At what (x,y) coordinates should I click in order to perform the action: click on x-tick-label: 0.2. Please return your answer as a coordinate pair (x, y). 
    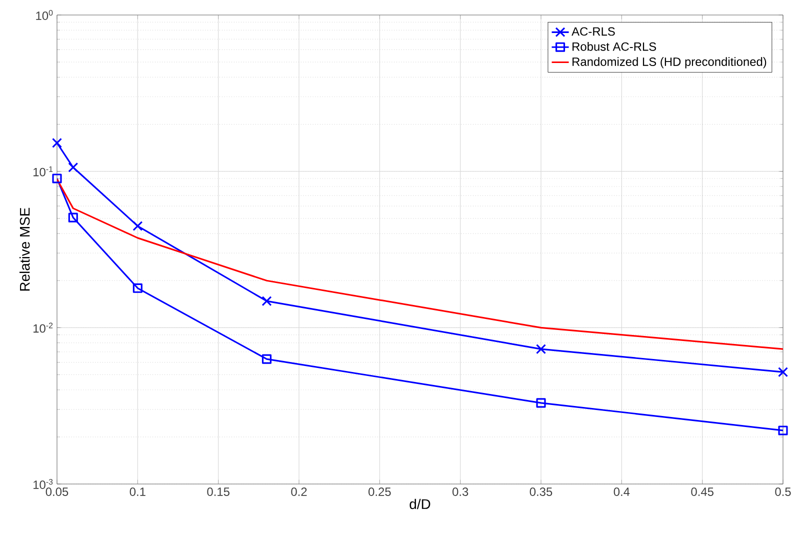
    Looking at the image, I should click on (299, 492).